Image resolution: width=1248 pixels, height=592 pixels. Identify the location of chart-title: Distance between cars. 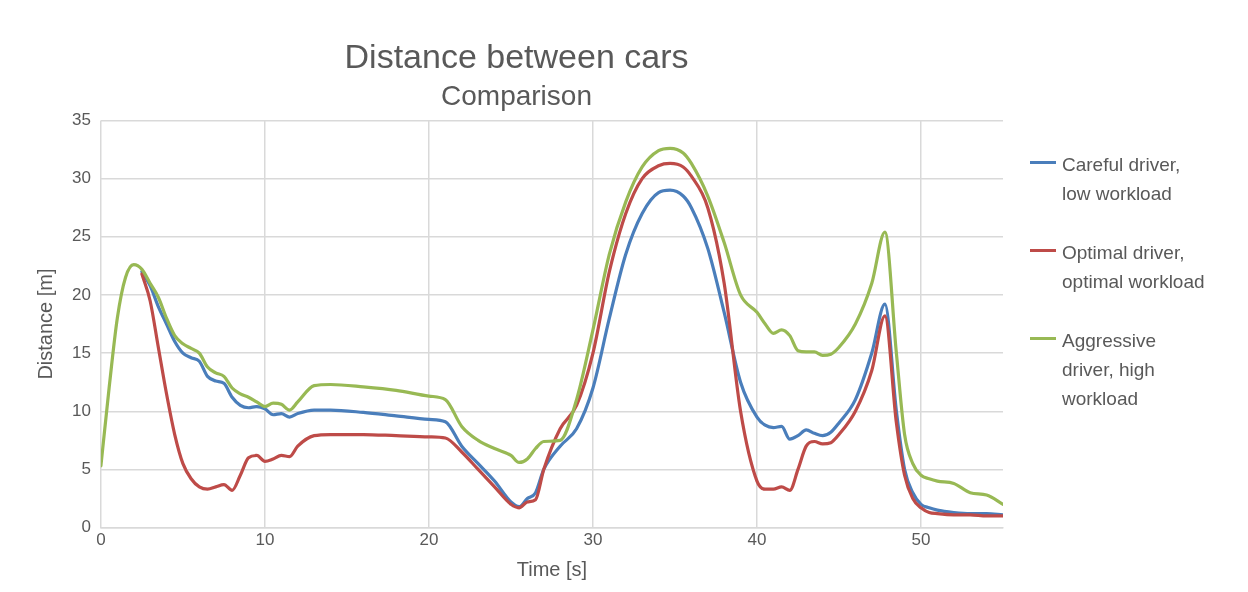
(516, 55).